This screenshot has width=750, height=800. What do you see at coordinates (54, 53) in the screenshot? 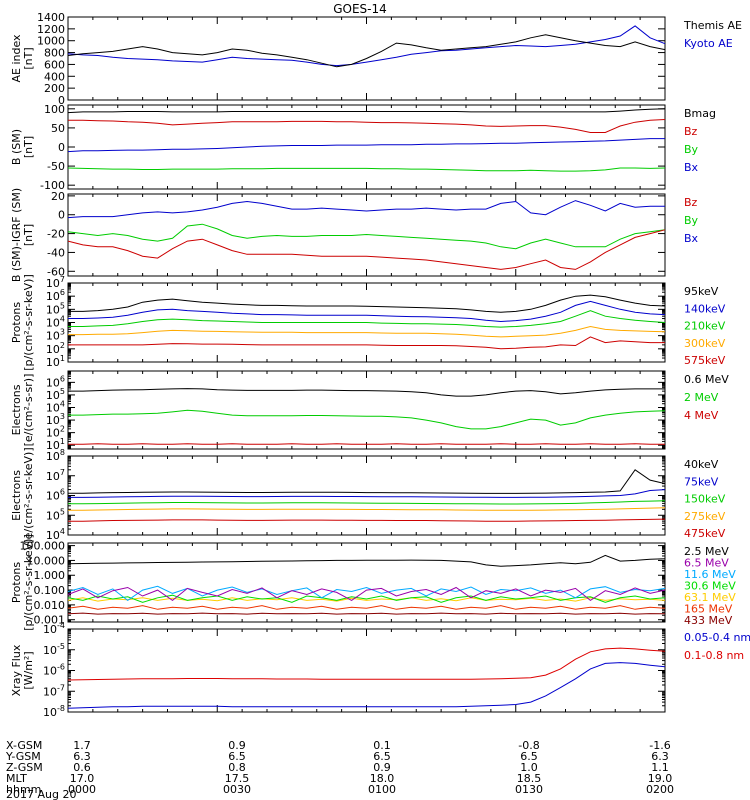
I see `y-tick-label: 800` at bounding box center [54, 53].